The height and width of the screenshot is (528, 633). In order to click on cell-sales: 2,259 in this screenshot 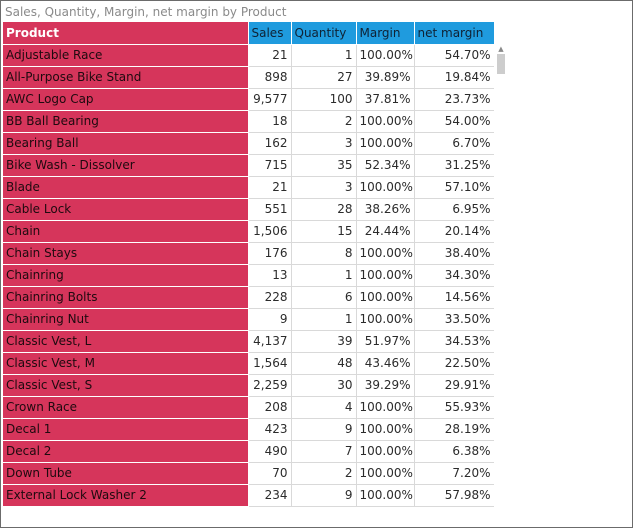, I will do `click(270, 385)`.